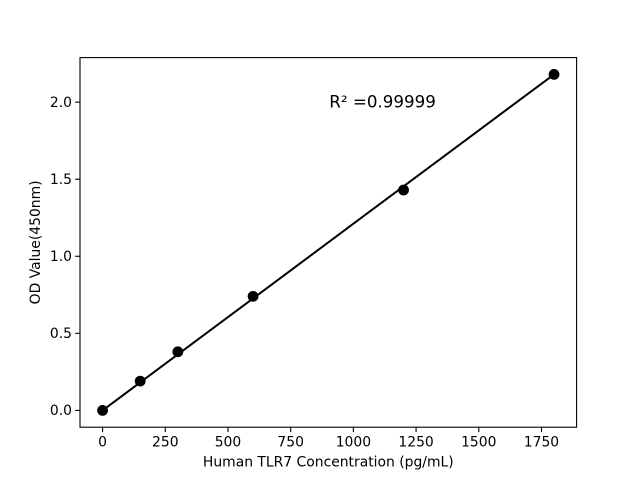 Image resolution: width=640 pixels, height=480 pixels. Describe the element at coordinates (541, 443) in the screenshot. I see `x-tick-label: 1750` at that location.